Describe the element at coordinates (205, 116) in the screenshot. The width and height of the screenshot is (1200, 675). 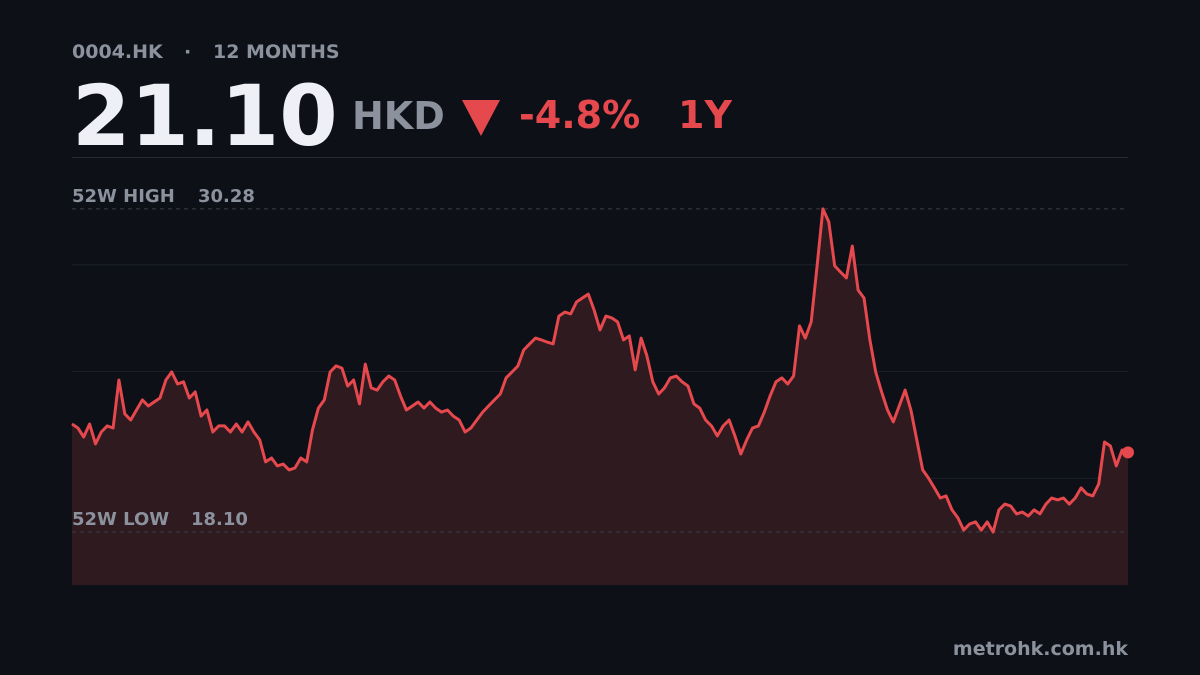
I see `price: 21.10` at that location.